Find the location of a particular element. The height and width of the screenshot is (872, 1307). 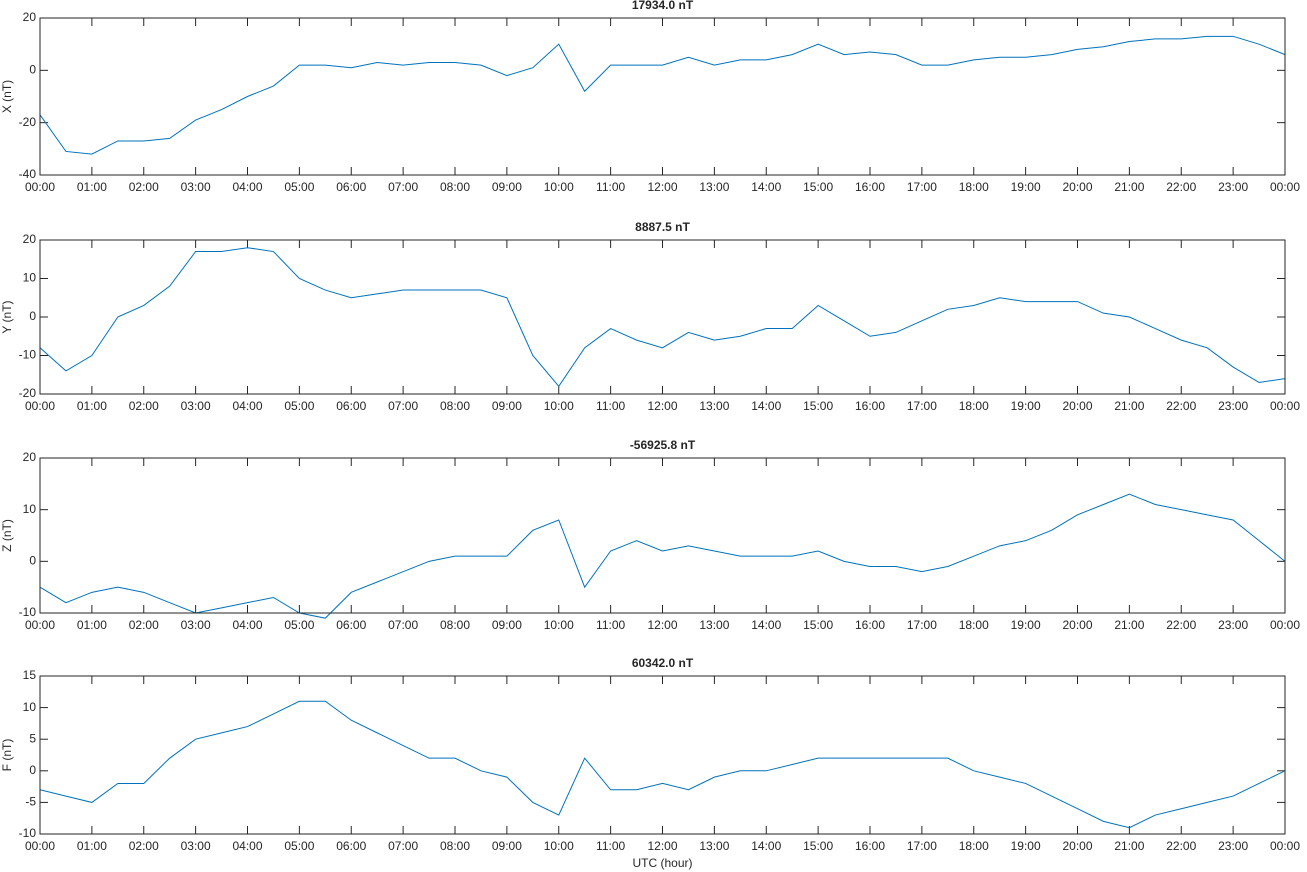

y-tick-label: 20 is located at coordinates (30, 457).